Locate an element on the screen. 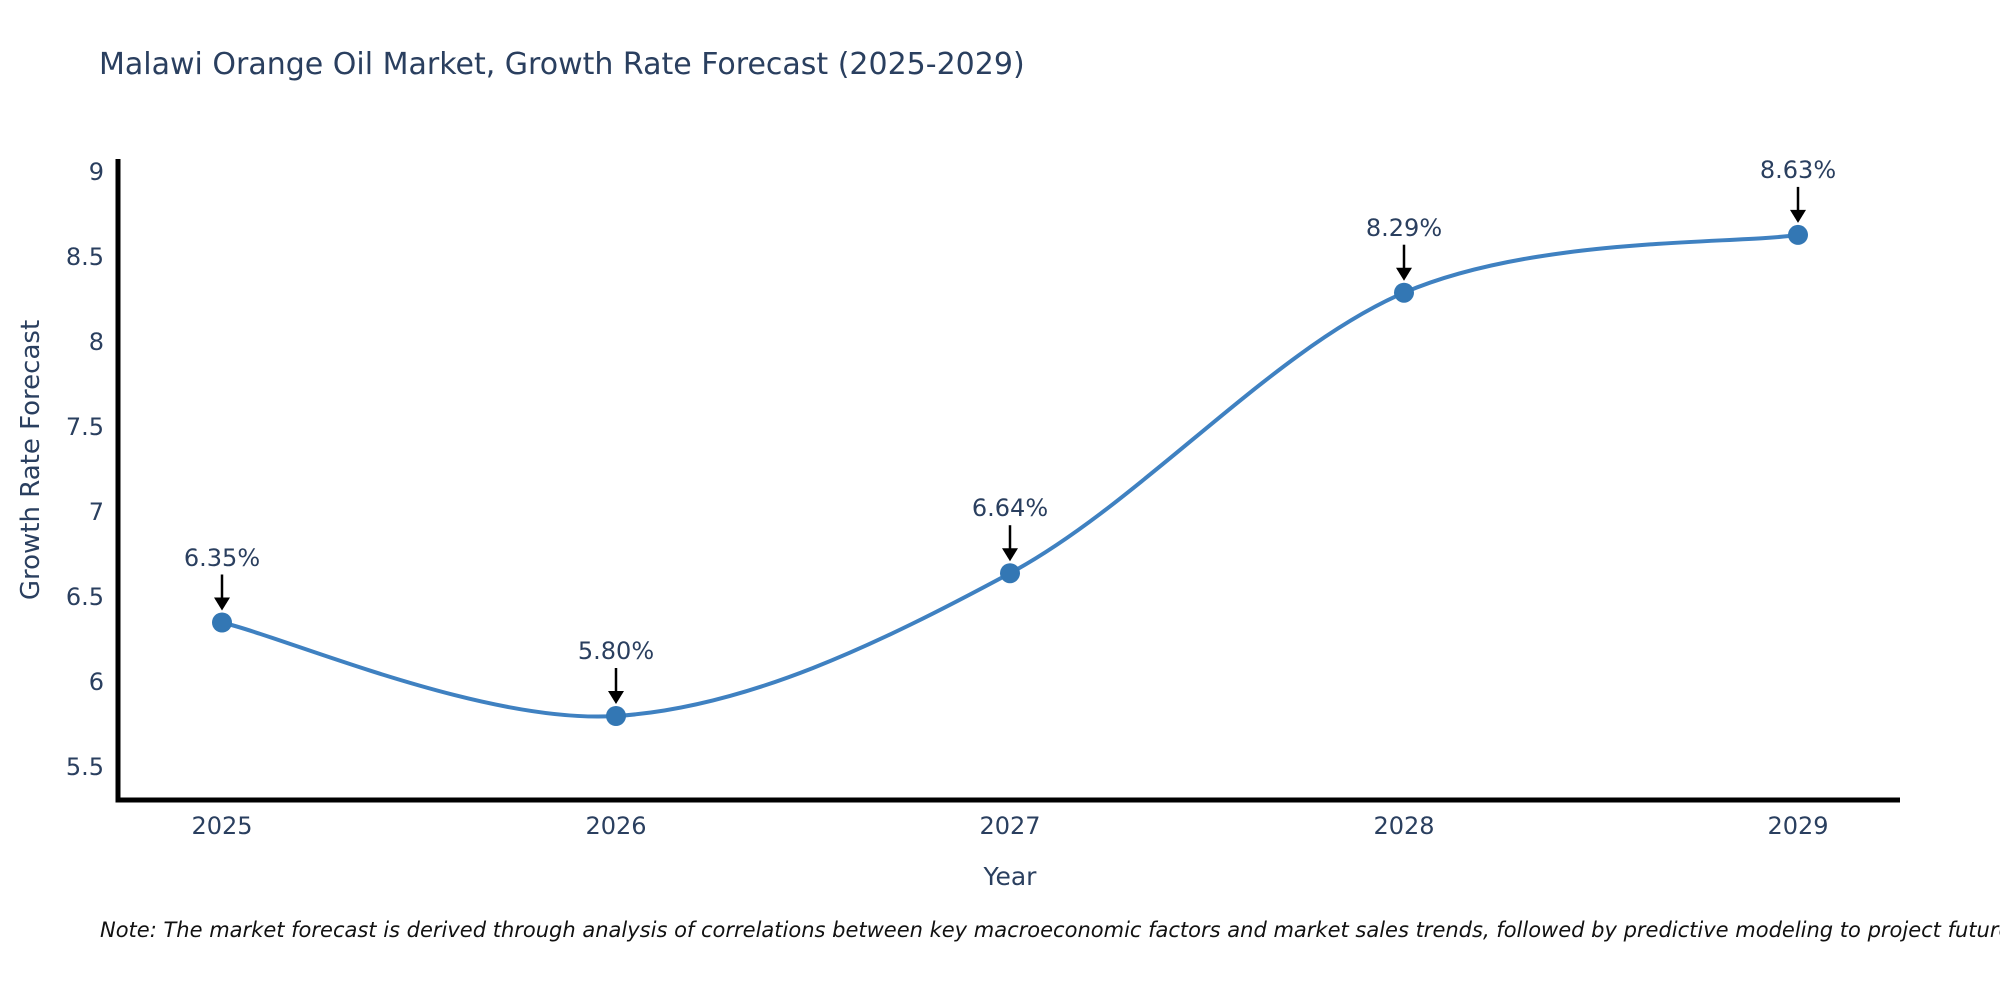 The width and height of the screenshot is (2000, 1000). y-tick-label: 8.5 is located at coordinates (84, 257).